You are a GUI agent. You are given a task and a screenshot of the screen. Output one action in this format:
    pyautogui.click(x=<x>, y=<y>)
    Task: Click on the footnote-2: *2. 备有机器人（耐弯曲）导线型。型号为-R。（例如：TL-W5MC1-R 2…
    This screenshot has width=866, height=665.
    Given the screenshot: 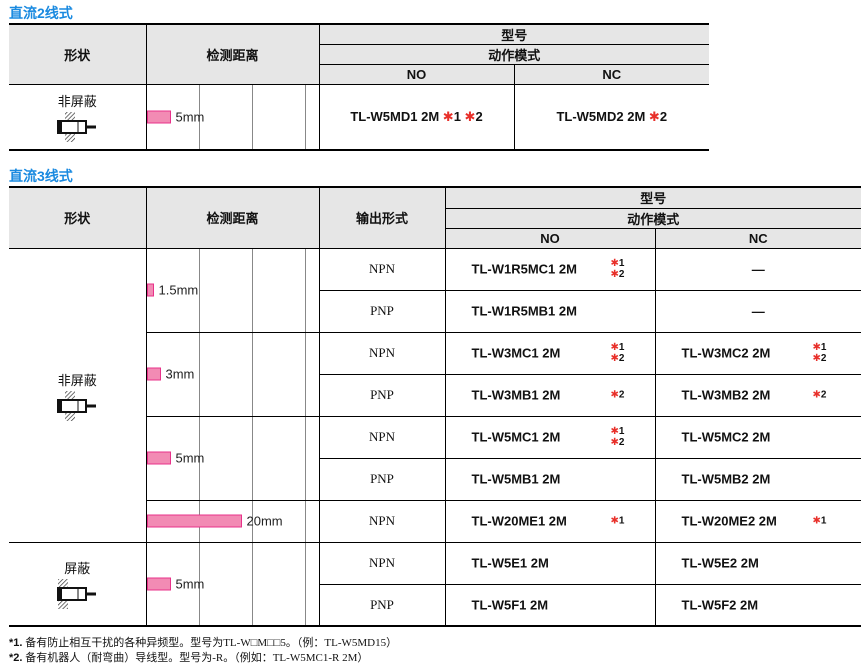 What is the action you would take?
    pyautogui.click(x=188, y=657)
    